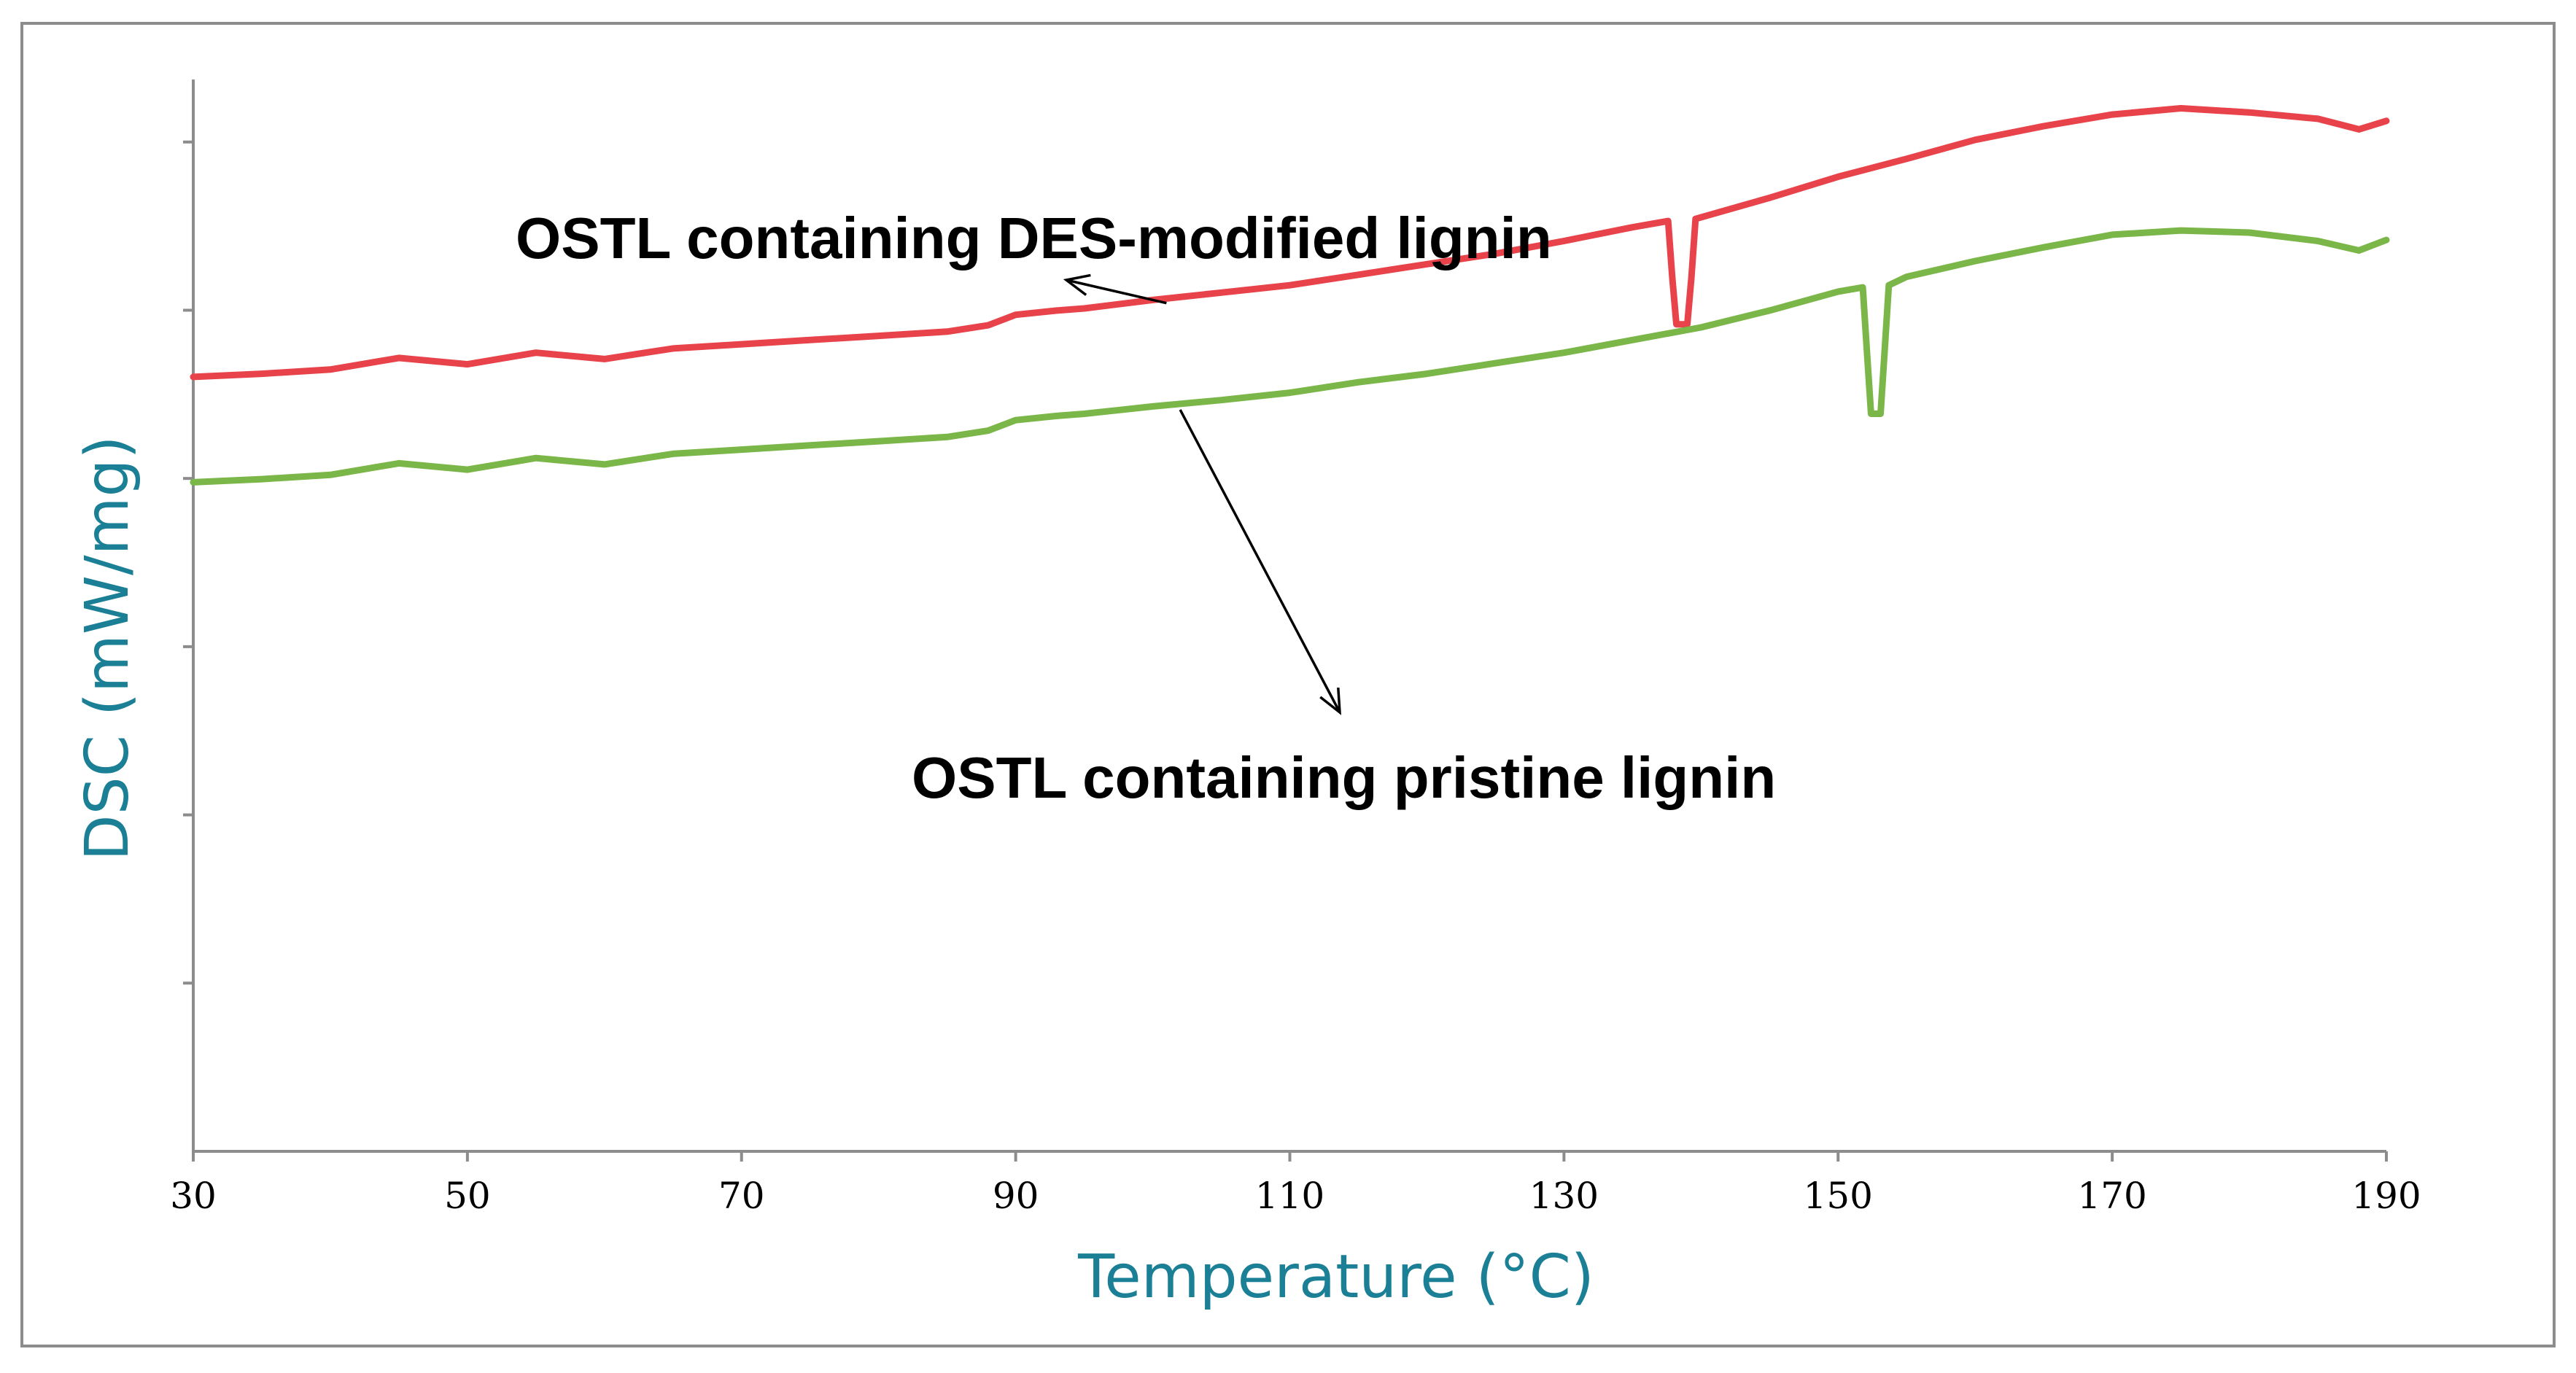  I want to click on arrow-des-modified-head, so click(1077, 284).